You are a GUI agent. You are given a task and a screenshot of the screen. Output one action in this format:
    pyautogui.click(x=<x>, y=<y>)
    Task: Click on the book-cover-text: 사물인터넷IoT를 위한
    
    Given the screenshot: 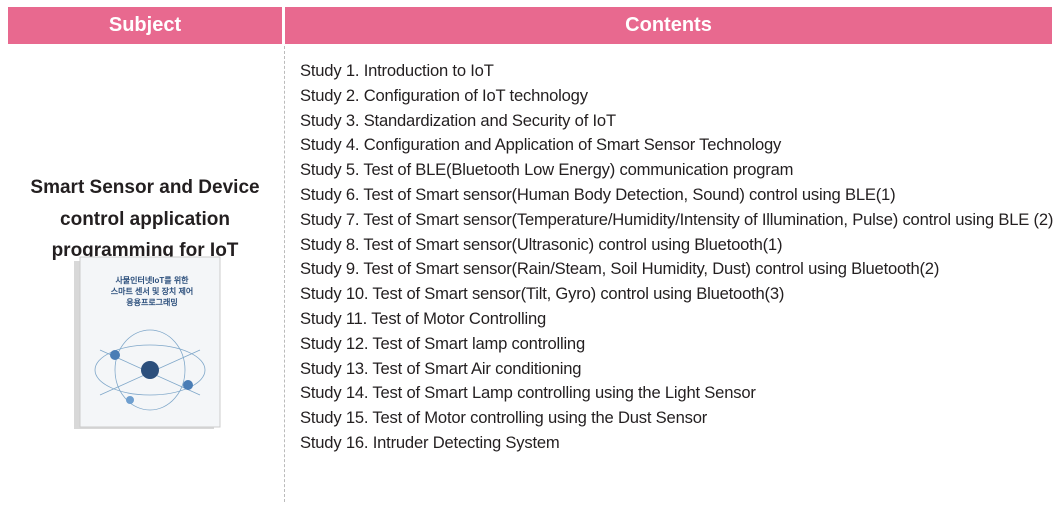 What is the action you would take?
    pyautogui.click(x=152, y=280)
    